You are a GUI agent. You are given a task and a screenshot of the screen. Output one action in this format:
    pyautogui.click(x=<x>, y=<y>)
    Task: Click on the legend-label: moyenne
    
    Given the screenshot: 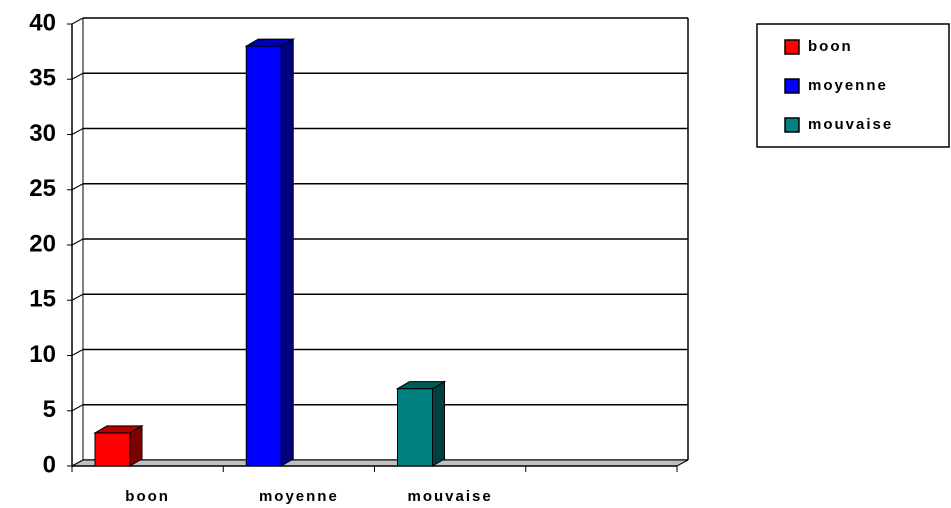 What is the action you would take?
    pyautogui.click(x=848, y=85)
    